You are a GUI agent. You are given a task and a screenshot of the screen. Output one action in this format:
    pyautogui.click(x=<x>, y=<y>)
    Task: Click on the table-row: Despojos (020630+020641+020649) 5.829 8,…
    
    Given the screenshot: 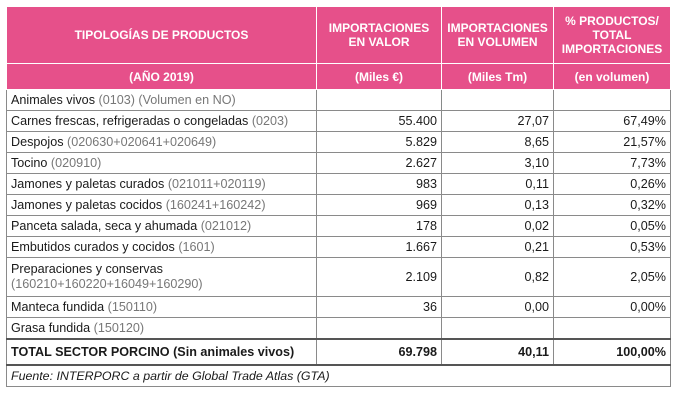 What is the action you would take?
    pyautogui.click(x=338, y=142)
    